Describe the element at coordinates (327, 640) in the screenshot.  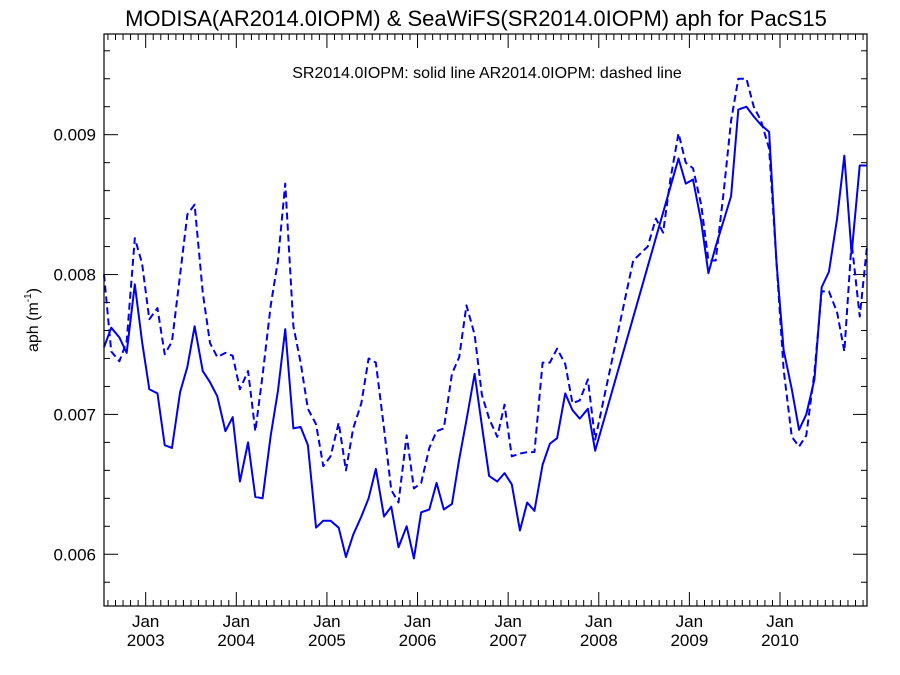
I see `x-tick-label-year: 2005` at that location.